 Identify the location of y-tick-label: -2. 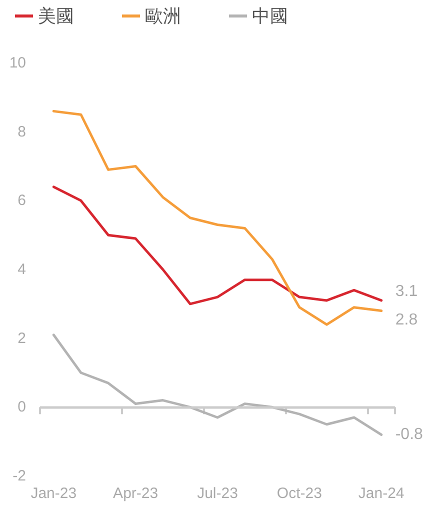
(19, 476).